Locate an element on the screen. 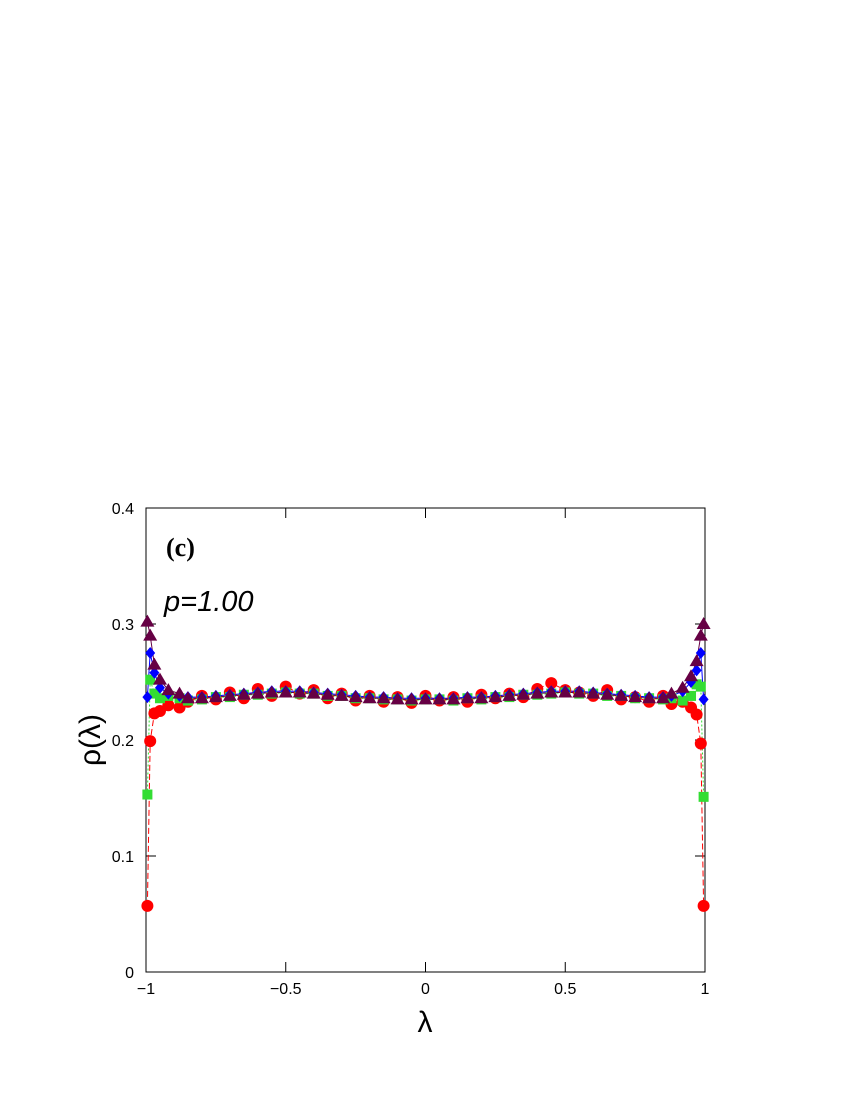  x-tick-label: 1 is located at coordinates (705, 989).